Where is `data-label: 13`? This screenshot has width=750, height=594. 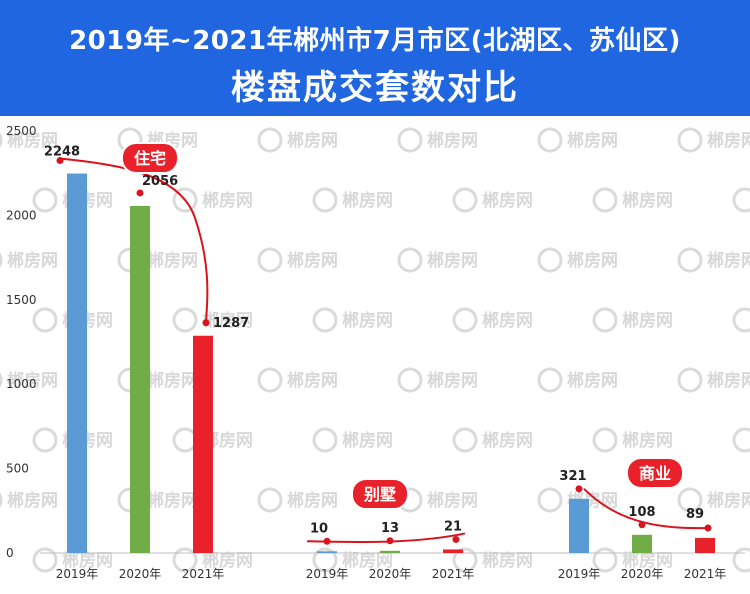 data-label: 13 is located at coordinates (390, 528).